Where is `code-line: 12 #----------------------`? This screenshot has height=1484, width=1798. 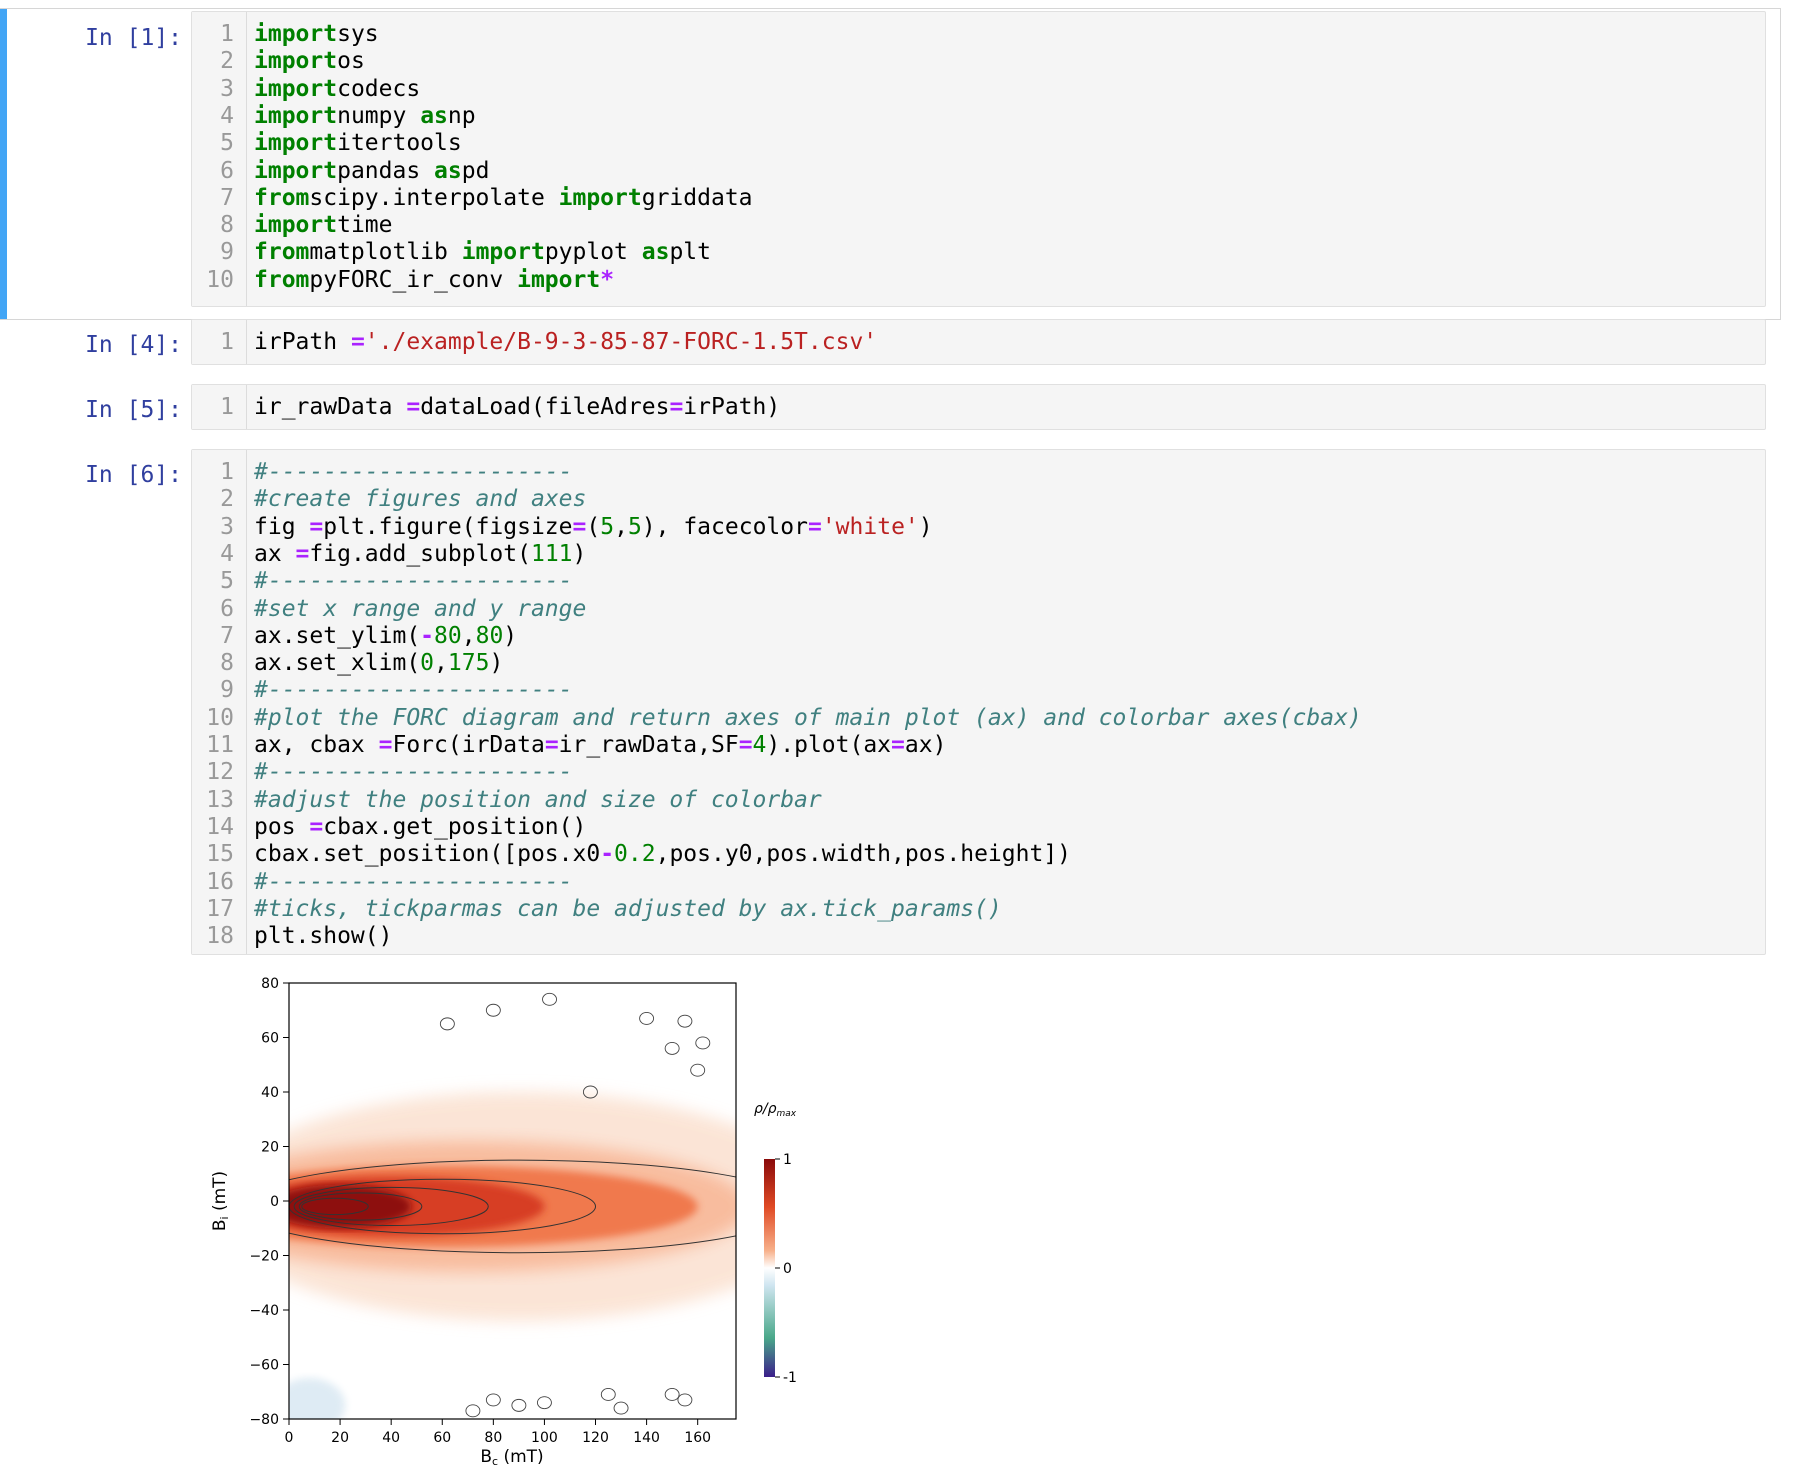
code-line: 12 #---------------------- is located at coordinates (978, 772).